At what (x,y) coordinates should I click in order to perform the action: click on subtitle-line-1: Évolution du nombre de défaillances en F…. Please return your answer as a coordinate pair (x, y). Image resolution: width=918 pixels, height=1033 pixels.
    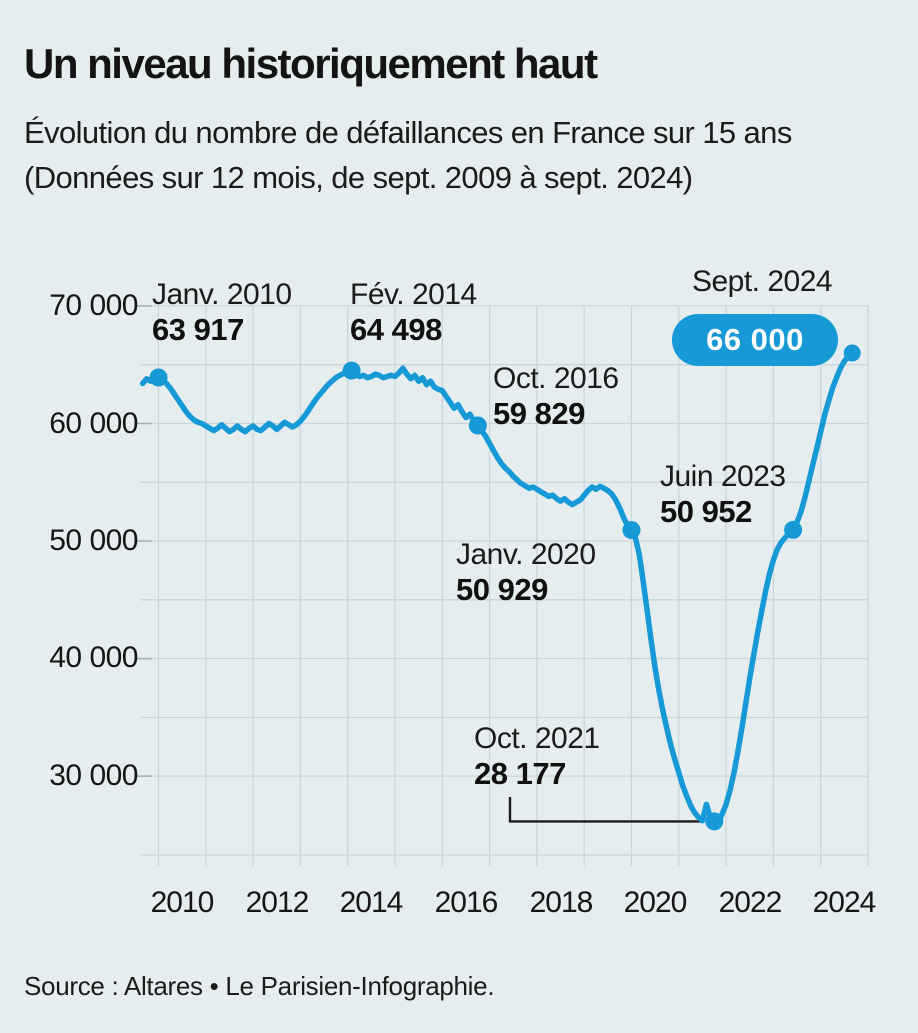
    Looking at the image, I should click on (408, 132).